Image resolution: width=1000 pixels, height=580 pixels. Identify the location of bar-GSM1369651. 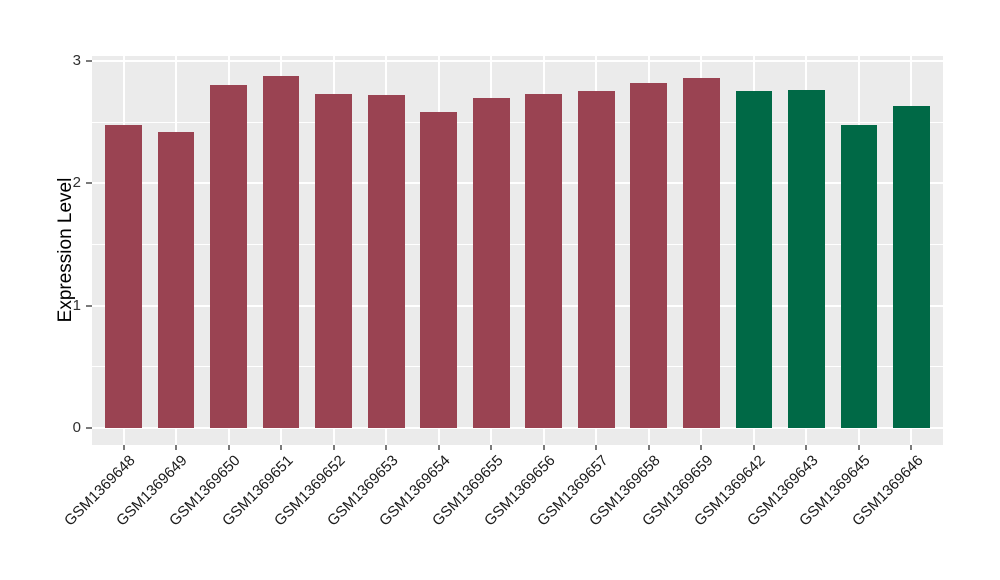
(281, 251).